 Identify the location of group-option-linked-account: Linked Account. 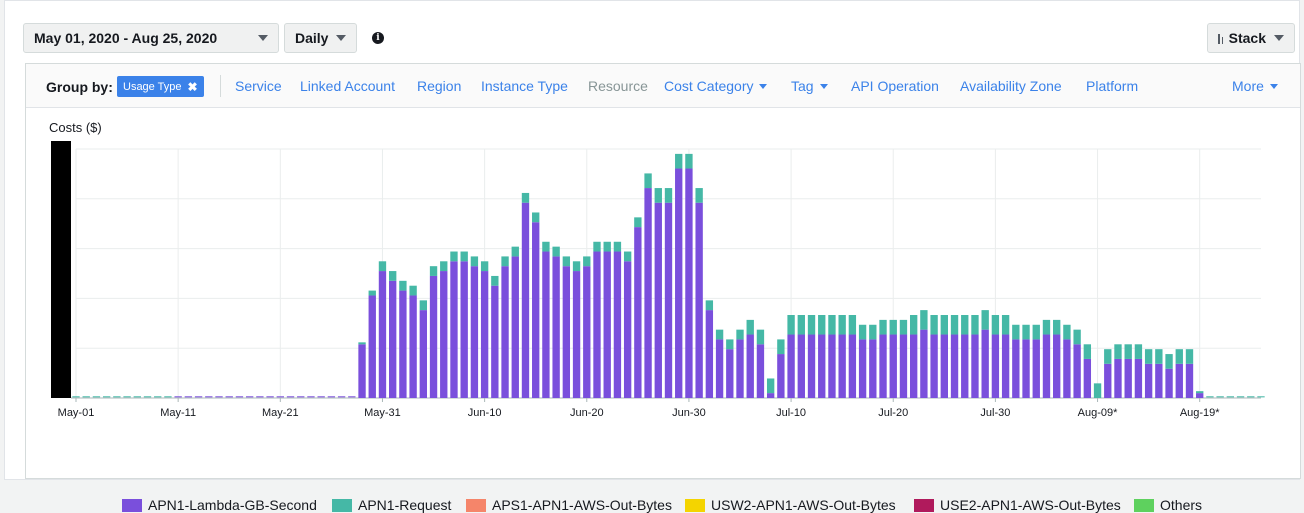
(347, 86).